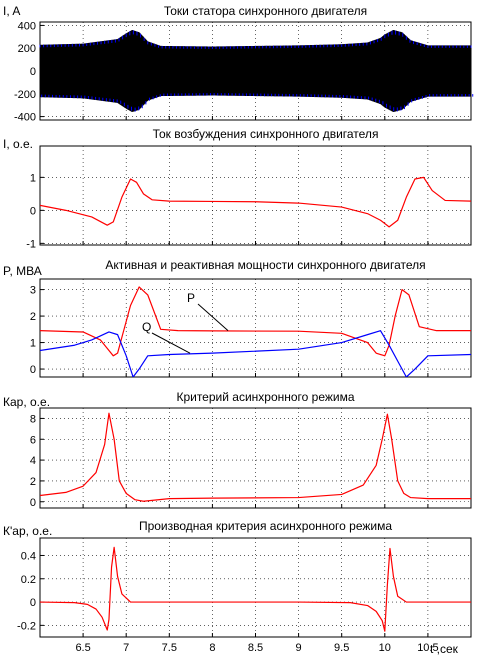 Image resolution: width=480 pixels, height=657 pixels. I want to click on annotation-q-leader, so click(171, 343).